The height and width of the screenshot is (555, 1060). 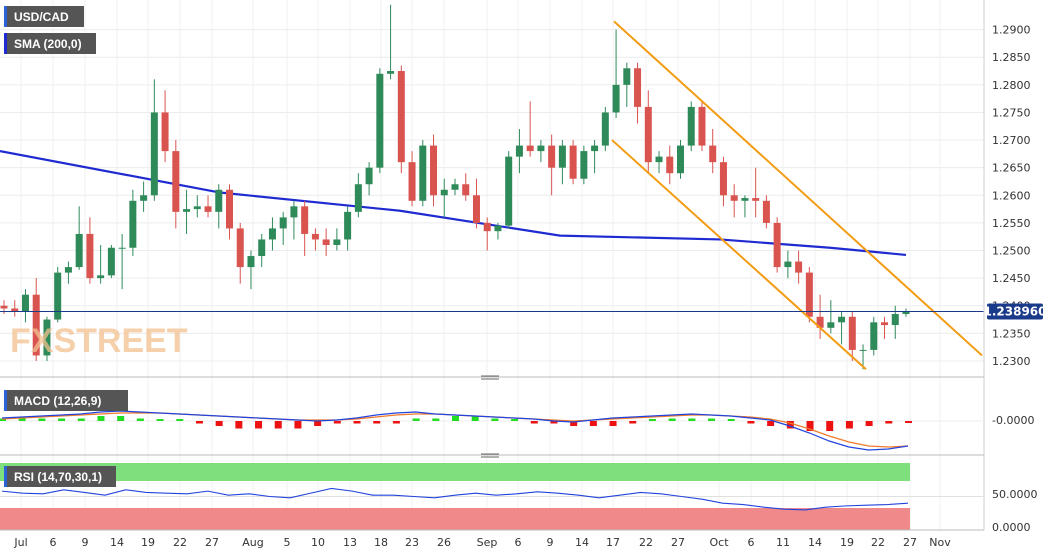 I want to click on symbol-legend: USD/CAD, so click(x=44, y=16).